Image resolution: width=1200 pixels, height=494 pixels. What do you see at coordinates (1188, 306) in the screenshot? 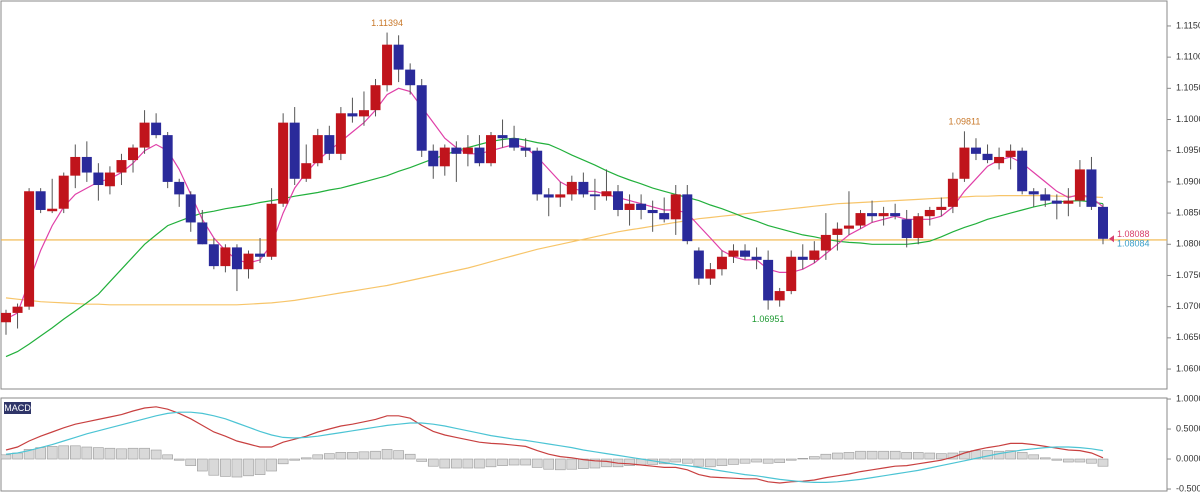
I see `y-tick-label: 1.07000` at bounding box center [1188, 306].